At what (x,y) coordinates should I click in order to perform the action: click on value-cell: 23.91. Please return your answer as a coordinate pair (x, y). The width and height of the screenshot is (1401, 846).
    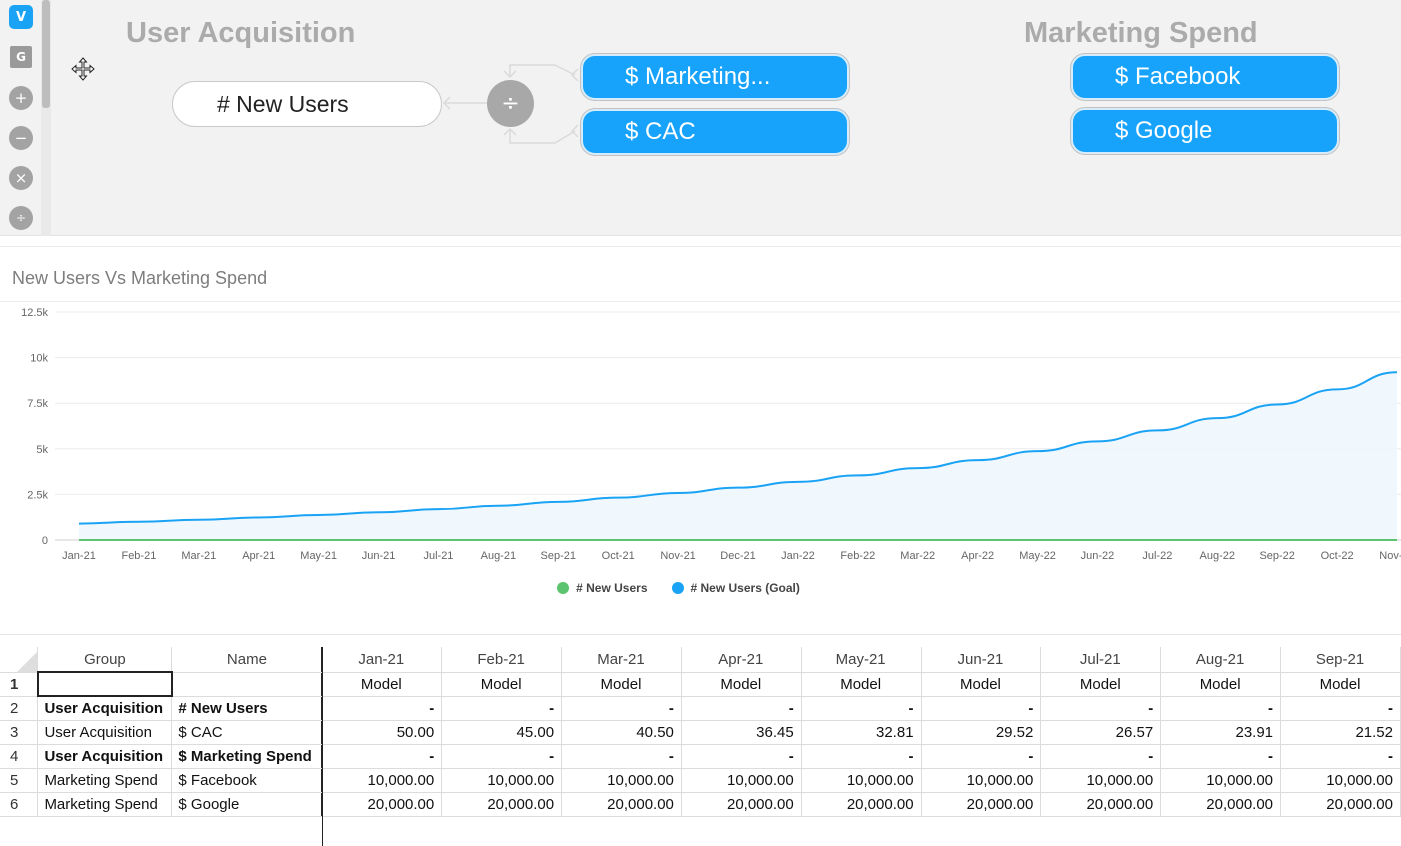
    Looking at the image, I should click on (1221, 732).